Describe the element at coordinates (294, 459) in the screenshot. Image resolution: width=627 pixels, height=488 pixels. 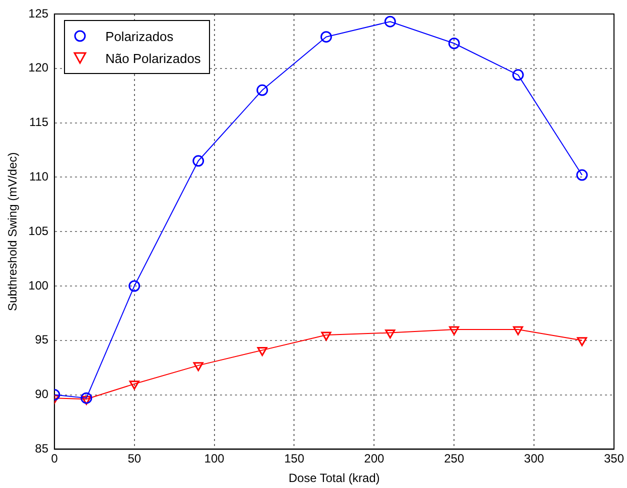
I see `x-tick-label: 150` at that location.